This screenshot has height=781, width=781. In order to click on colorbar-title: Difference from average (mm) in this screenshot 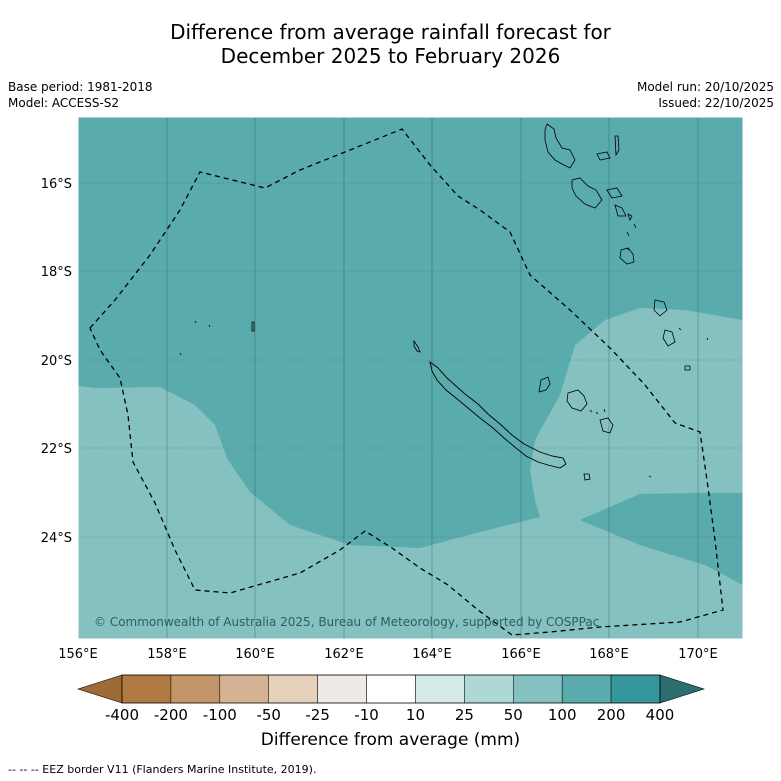, I will do `click(390, 740)`.